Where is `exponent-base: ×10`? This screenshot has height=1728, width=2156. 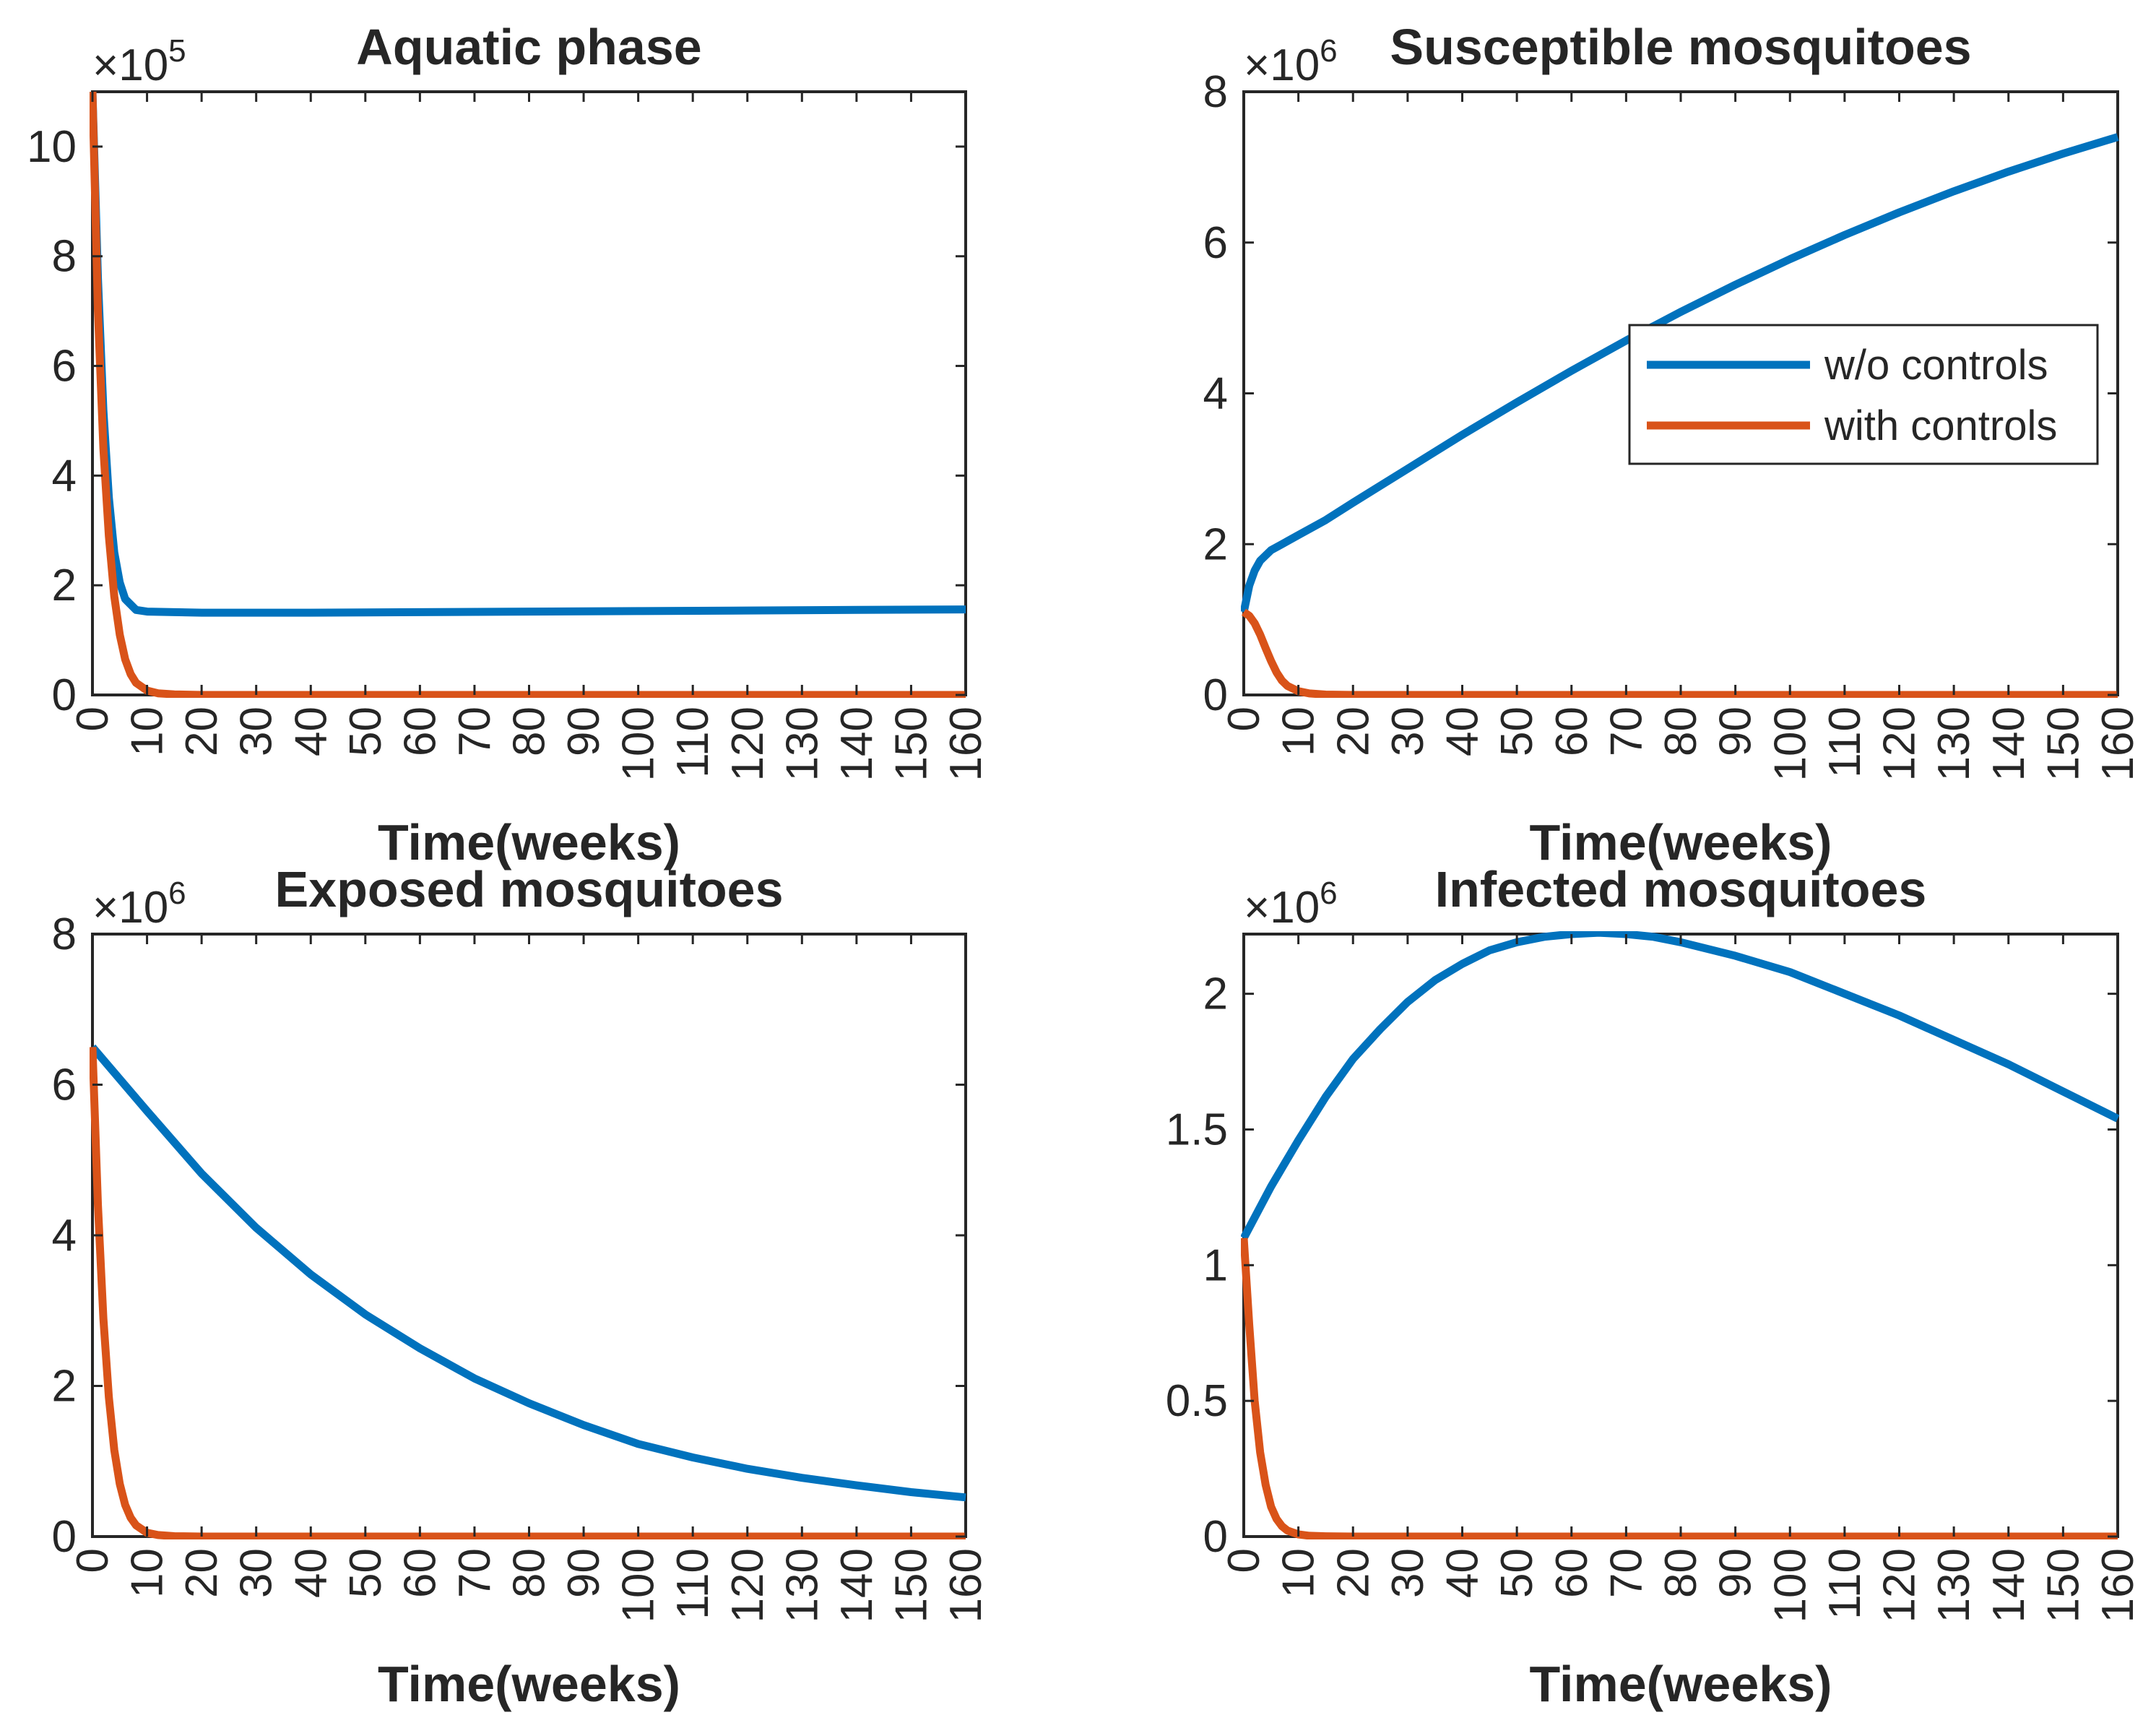
exponent-base: ×10 is located at coordinates (1282, 908).